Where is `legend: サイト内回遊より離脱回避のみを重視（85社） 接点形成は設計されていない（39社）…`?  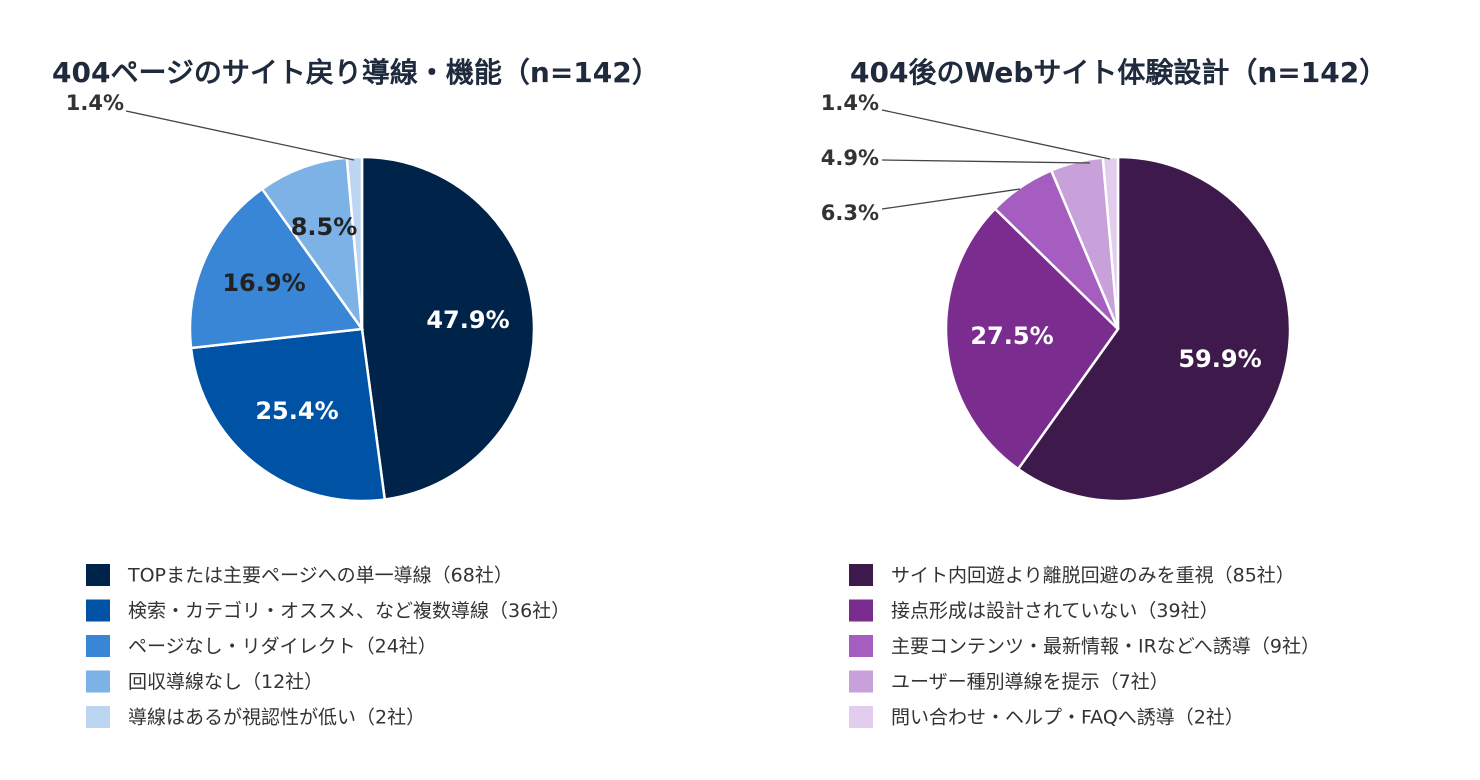
legend: サイト内回遊より離脱回避のみを重視（85社） 接点形成は設計されていない（39社）… is located at coordinates (1084, 646).